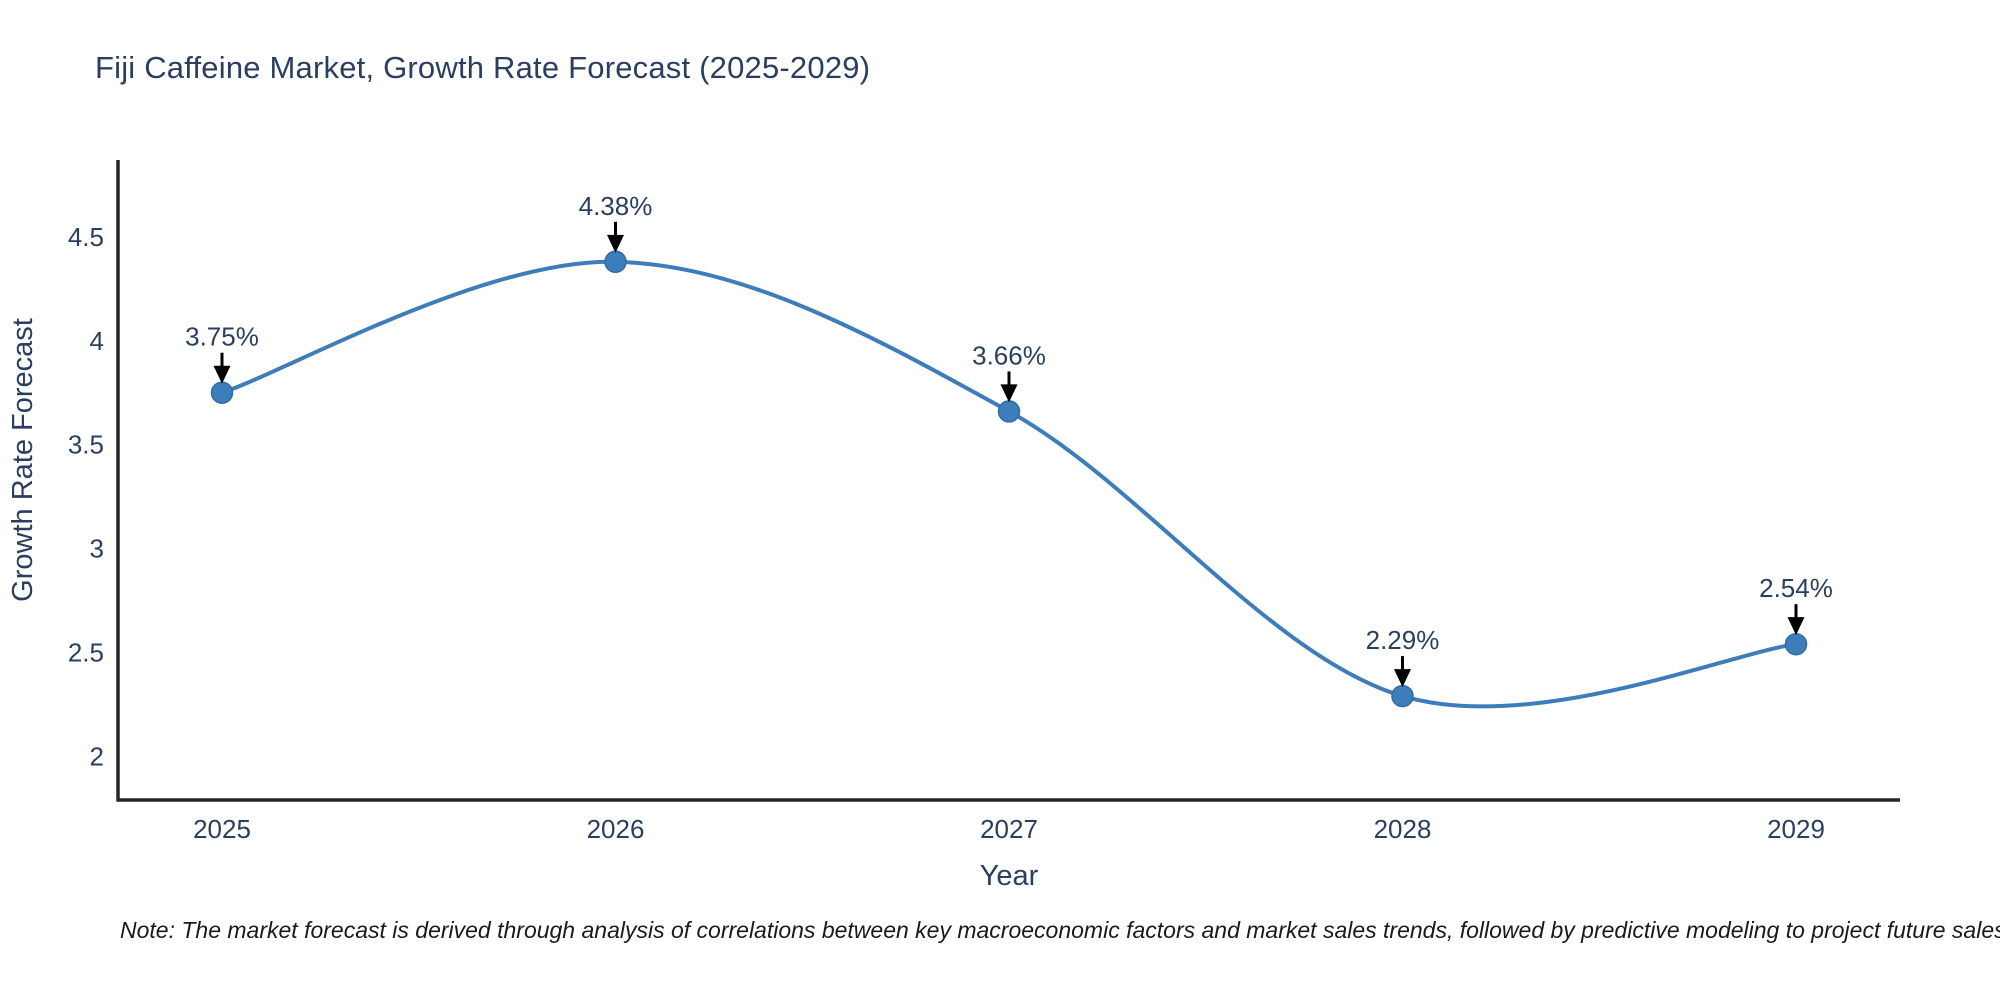  Describe the element at coordinates (1403, 656) in the screenshot. I see `point-annotation: 2.29%` at that location.